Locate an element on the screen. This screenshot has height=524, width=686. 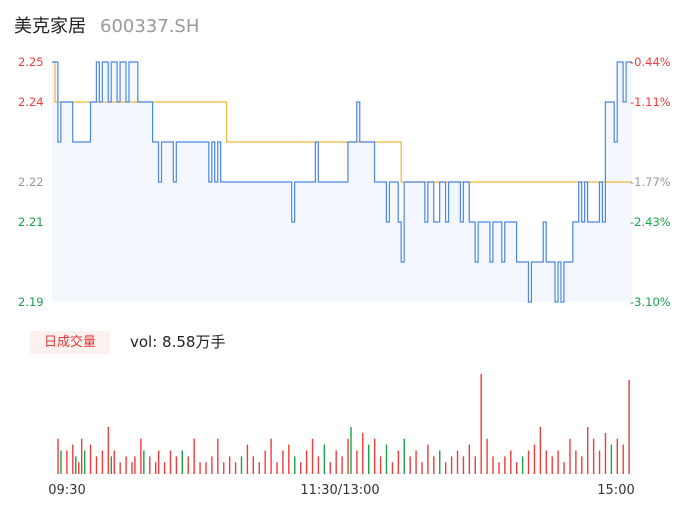
volume-tab: 日成交量 is located at coordinates (70, 342).